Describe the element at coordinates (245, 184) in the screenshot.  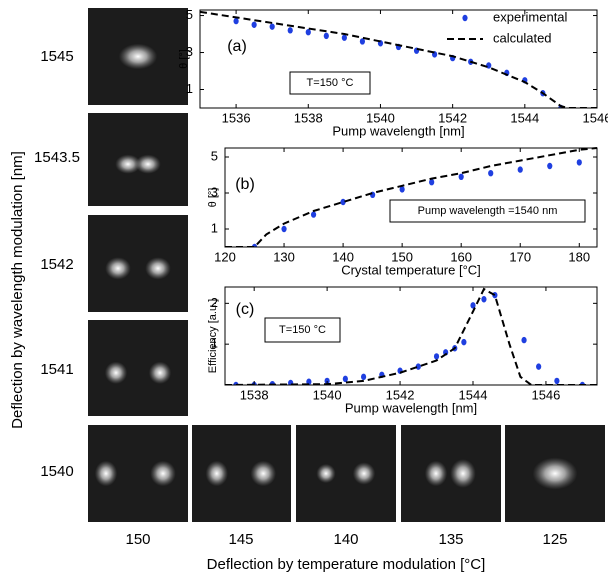
I see `panel-label: (b)` at that location.